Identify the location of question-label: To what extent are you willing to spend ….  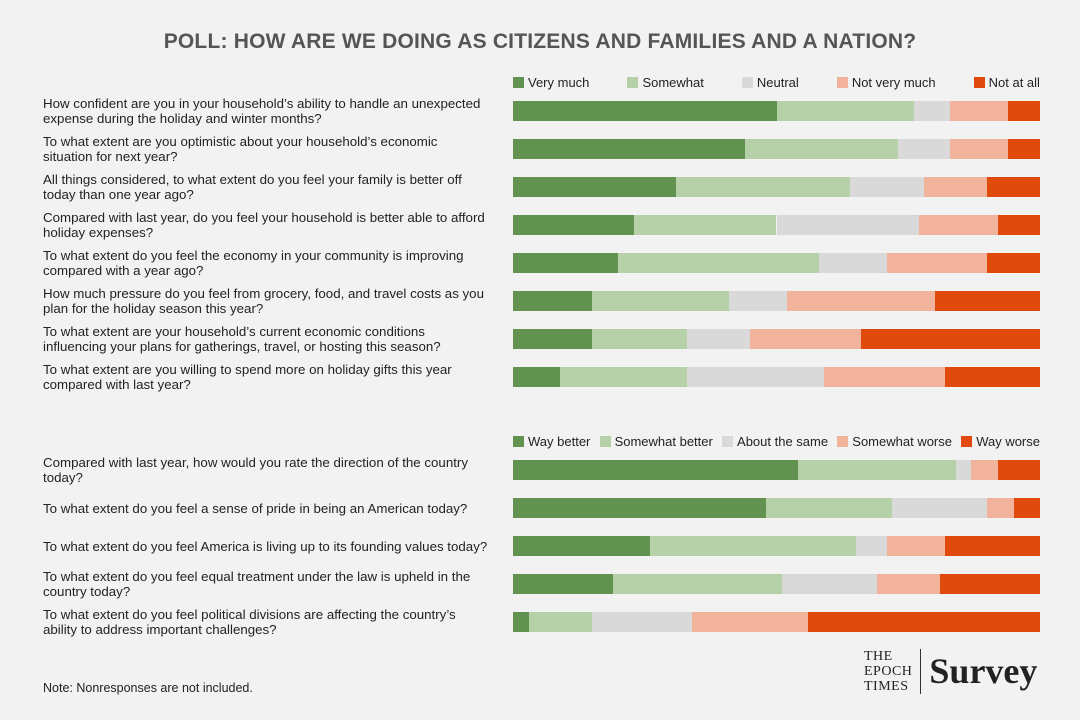
(247, 377).